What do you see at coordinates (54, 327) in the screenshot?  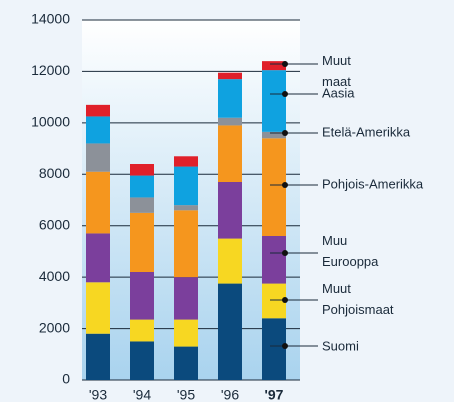 I see `y-tick-label: 2000` at bounding box center [54, 327].